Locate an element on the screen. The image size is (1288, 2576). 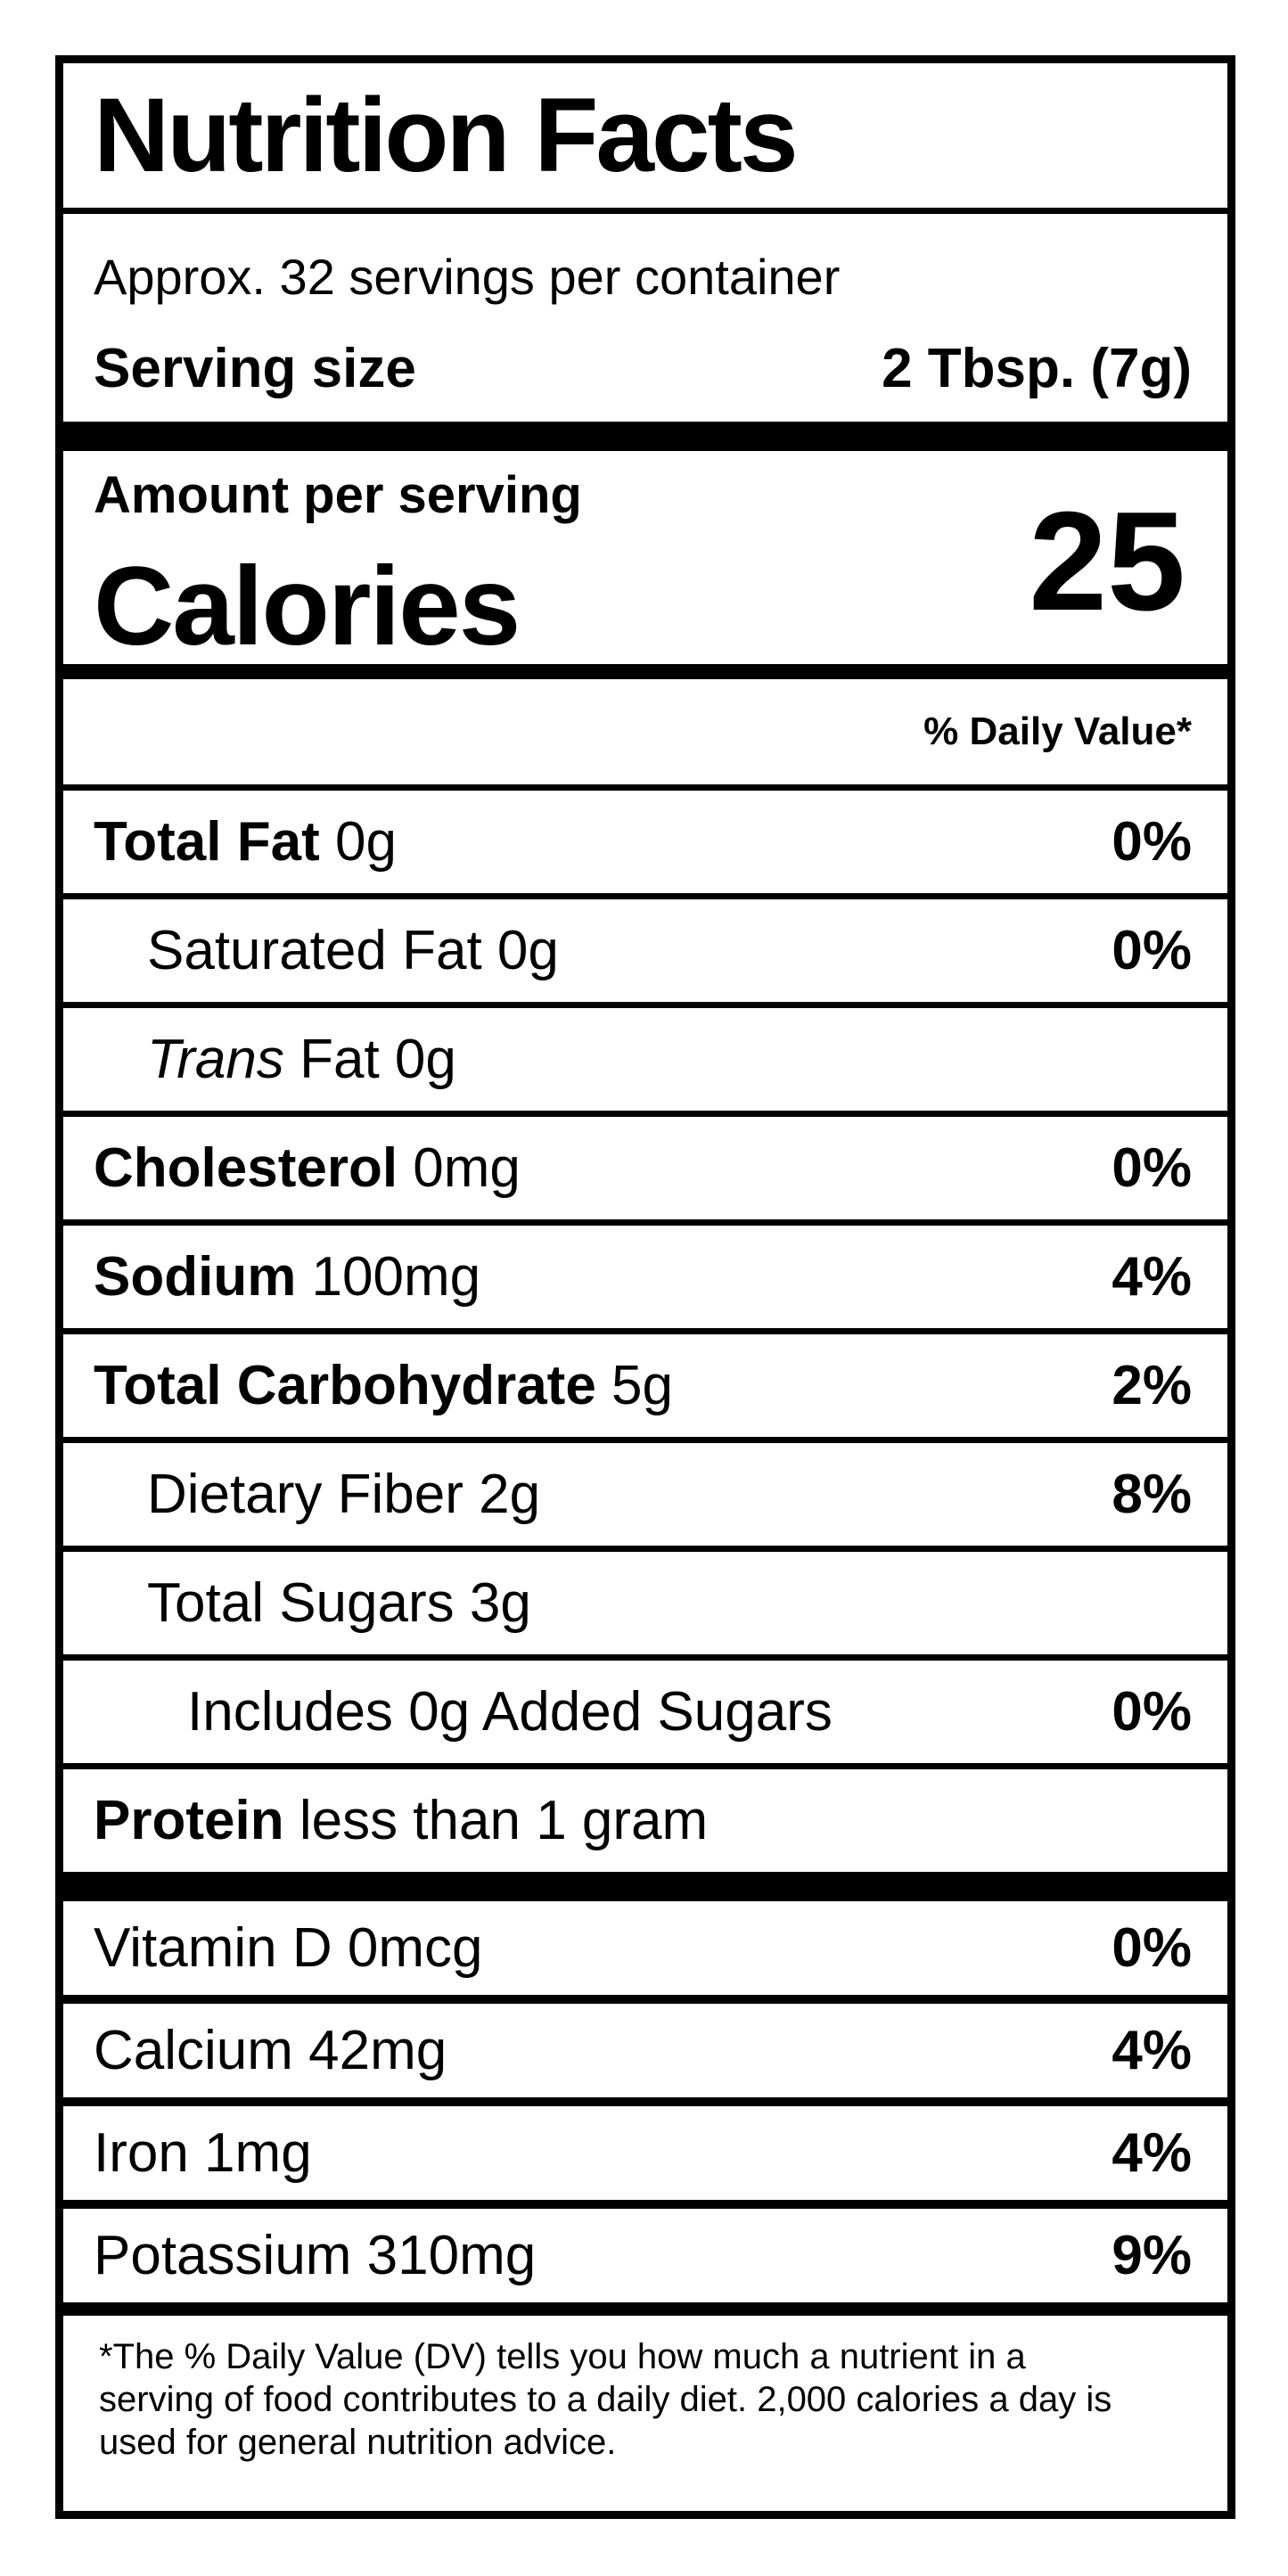
nutrient-name-part: 0g is located at coordinates (358, 842).